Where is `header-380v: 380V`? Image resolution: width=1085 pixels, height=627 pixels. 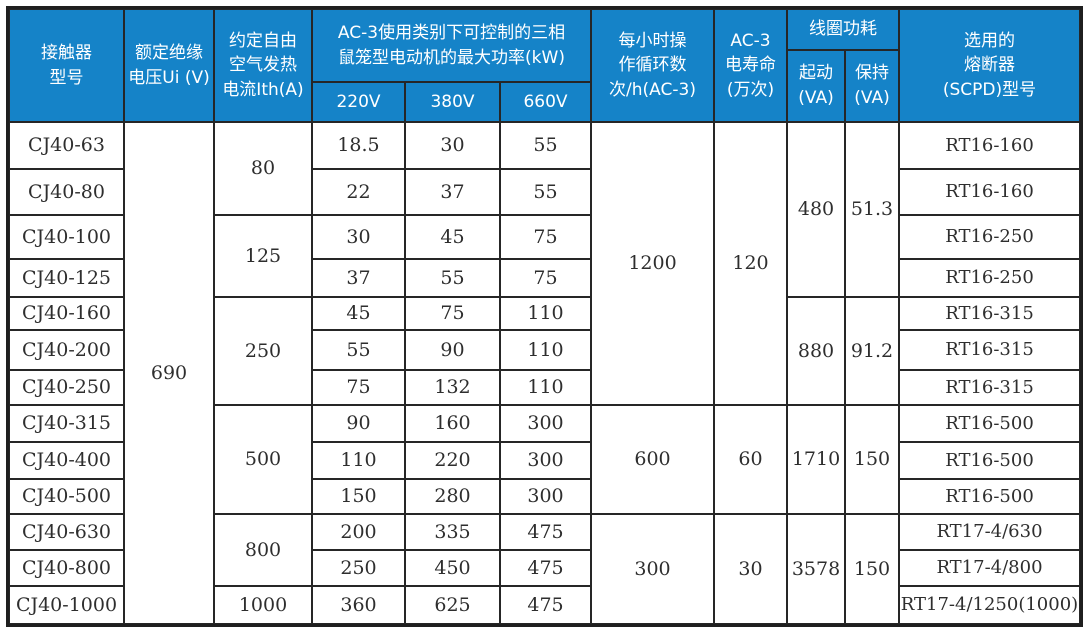 header-380v: 380V is located at coordinates (452, 102).